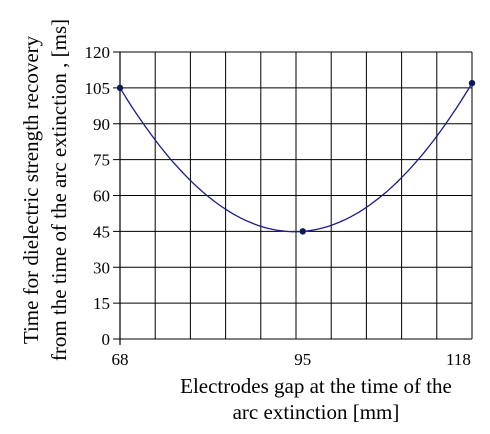 This screenshot has height=434, width=490. I want to click on x-tick-label: 95, so click(302, 359).